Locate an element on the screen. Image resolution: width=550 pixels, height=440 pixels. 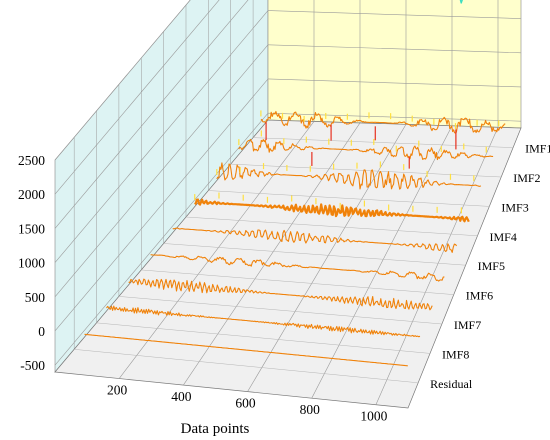
depth-label: IMF8 is located at coordinates (455, 354).